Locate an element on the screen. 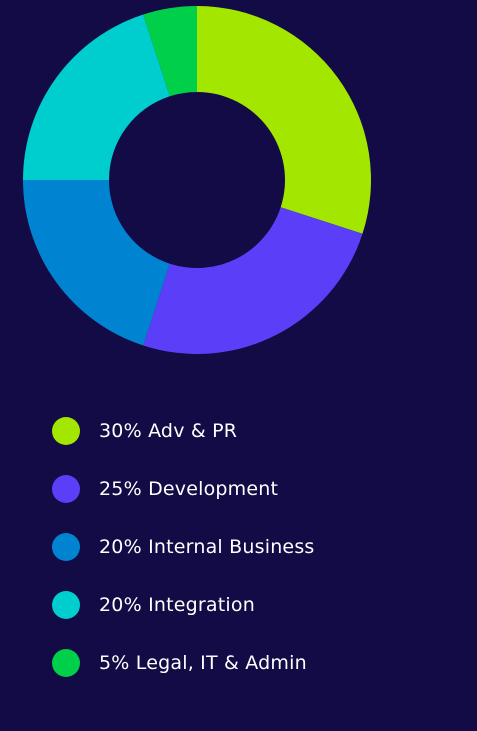 The height and width of the screenshot is (731, 477). legend-item-legal-it-admin: 5% Legal, IT & Admin is located at coordinates (183, 663).